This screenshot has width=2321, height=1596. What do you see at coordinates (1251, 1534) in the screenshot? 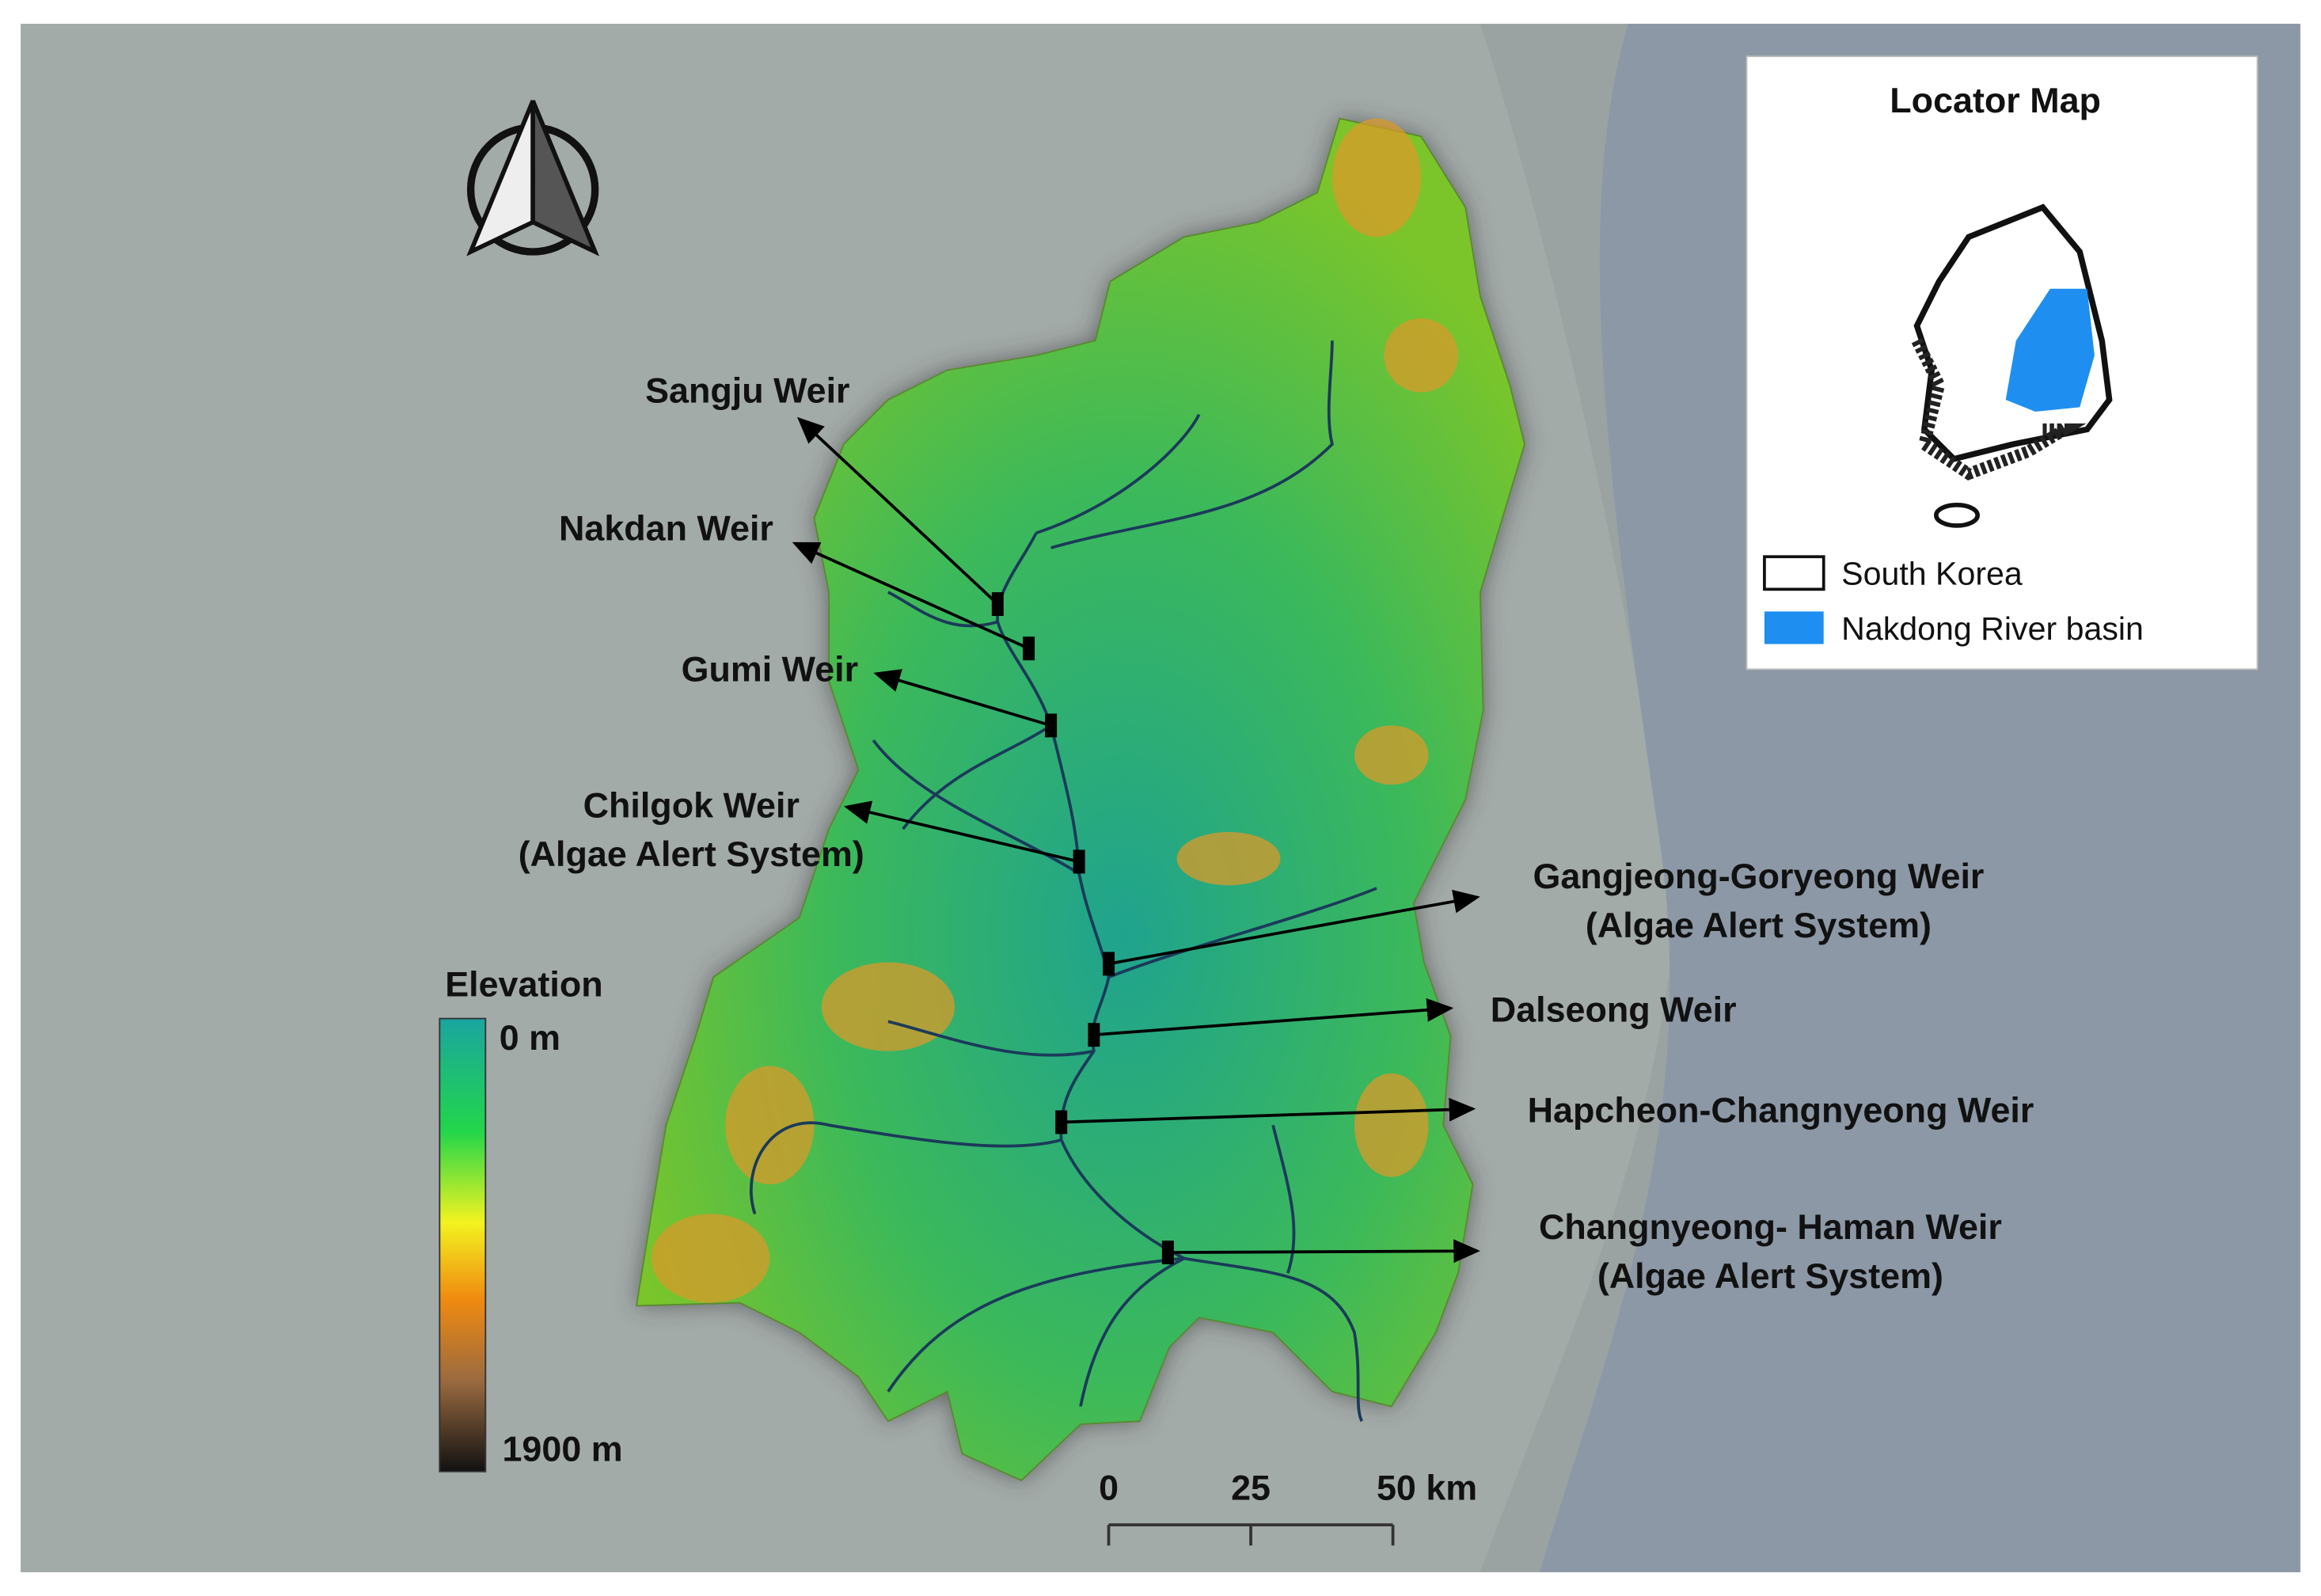
I see `scale-bar` at bounding box center [1251, 1534].